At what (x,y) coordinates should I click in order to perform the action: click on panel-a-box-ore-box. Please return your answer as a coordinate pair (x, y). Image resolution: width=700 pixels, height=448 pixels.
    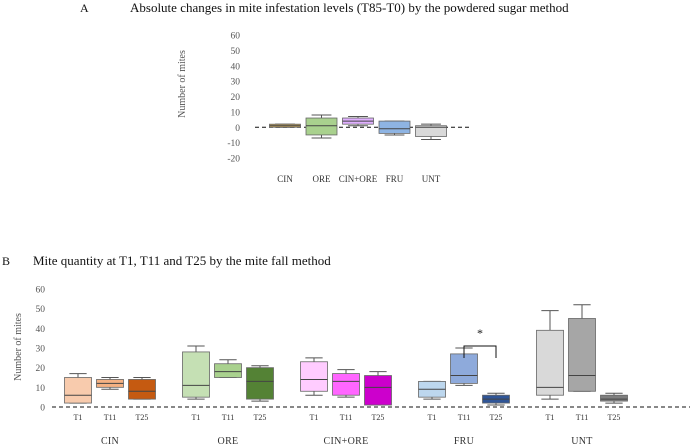
    Looking at the image, I should click on (321, 126).